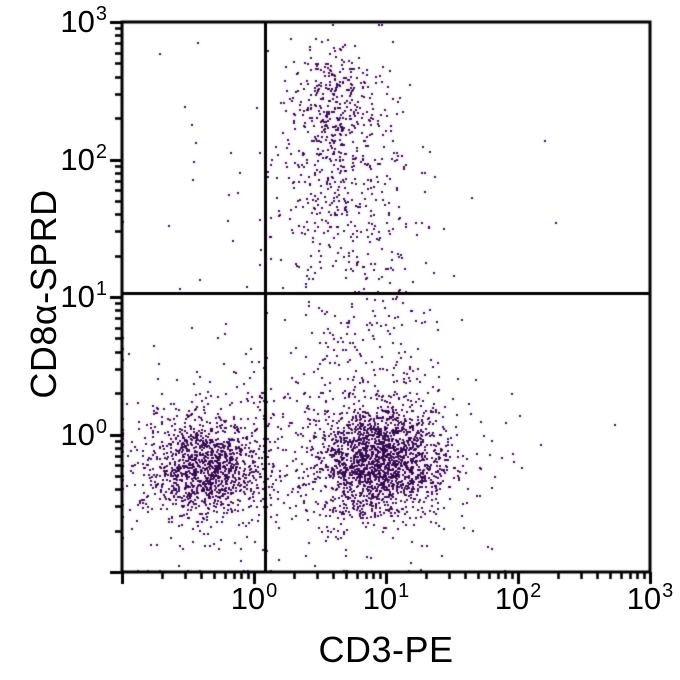  I want to click on y-axis-tick-label-10e0: 10⁰, so click(83, 433).